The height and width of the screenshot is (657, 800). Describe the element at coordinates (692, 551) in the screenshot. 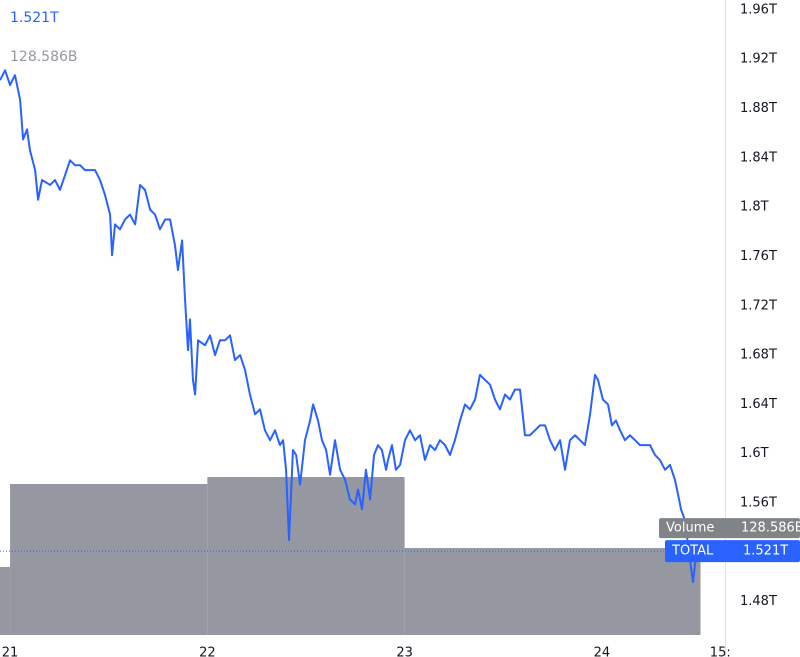

I see `total-tag-name: TOTAL` at that location.